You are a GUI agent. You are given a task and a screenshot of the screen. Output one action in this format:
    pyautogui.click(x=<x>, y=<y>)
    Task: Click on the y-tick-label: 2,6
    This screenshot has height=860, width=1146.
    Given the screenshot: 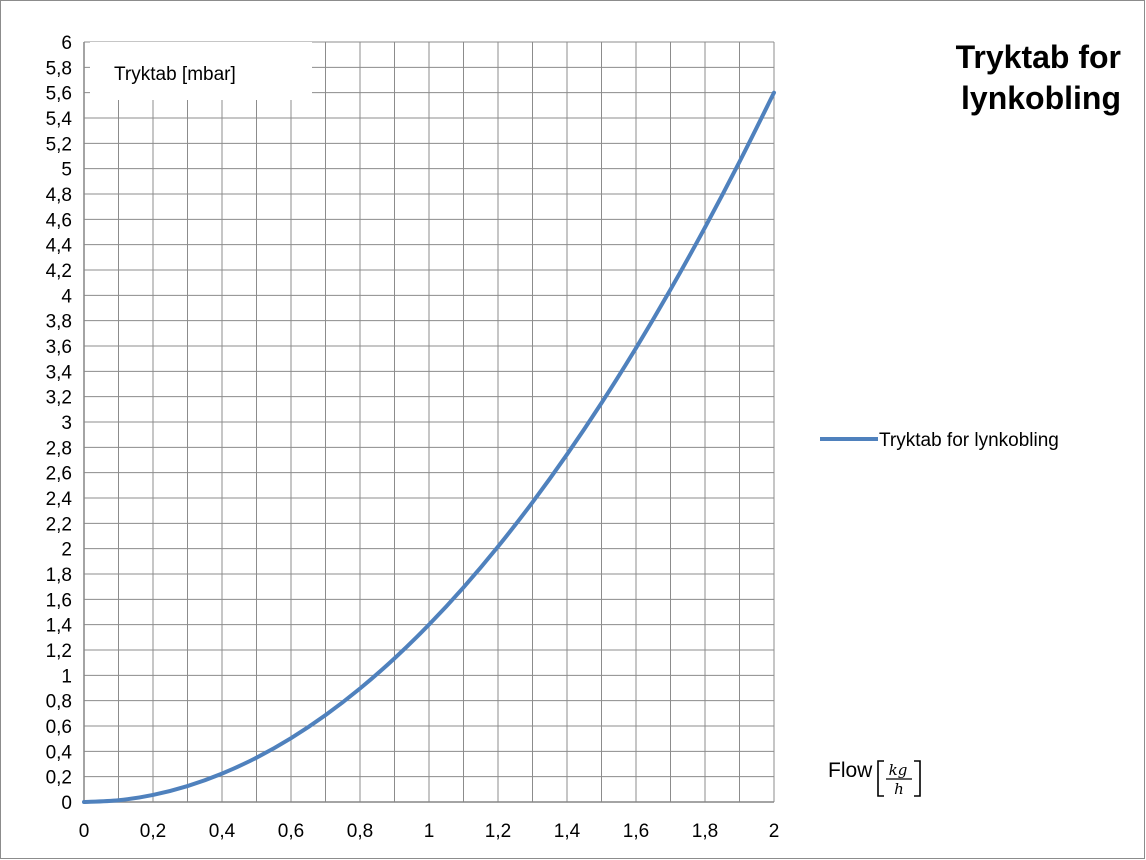 What is the action you would take?
    pyautogui.click(x=59, y=474)
    